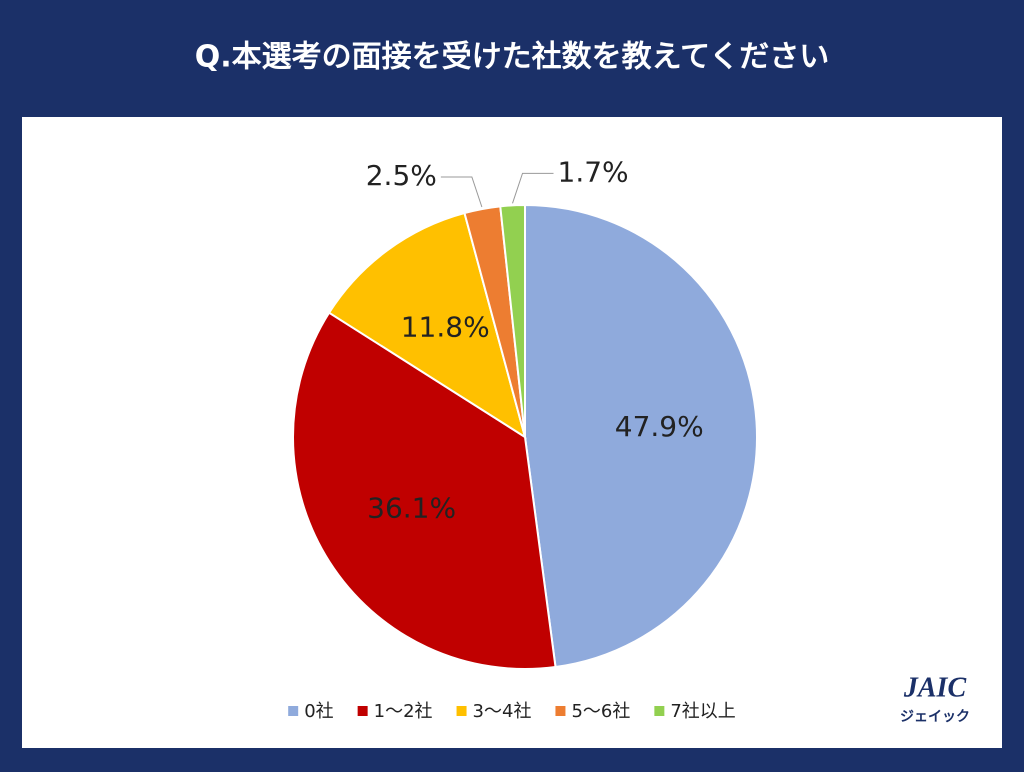  What do you see at coordinates (403, 711) in the screenshot?
I see `legend-label: 1～2社` at bounding box center [403, 711].